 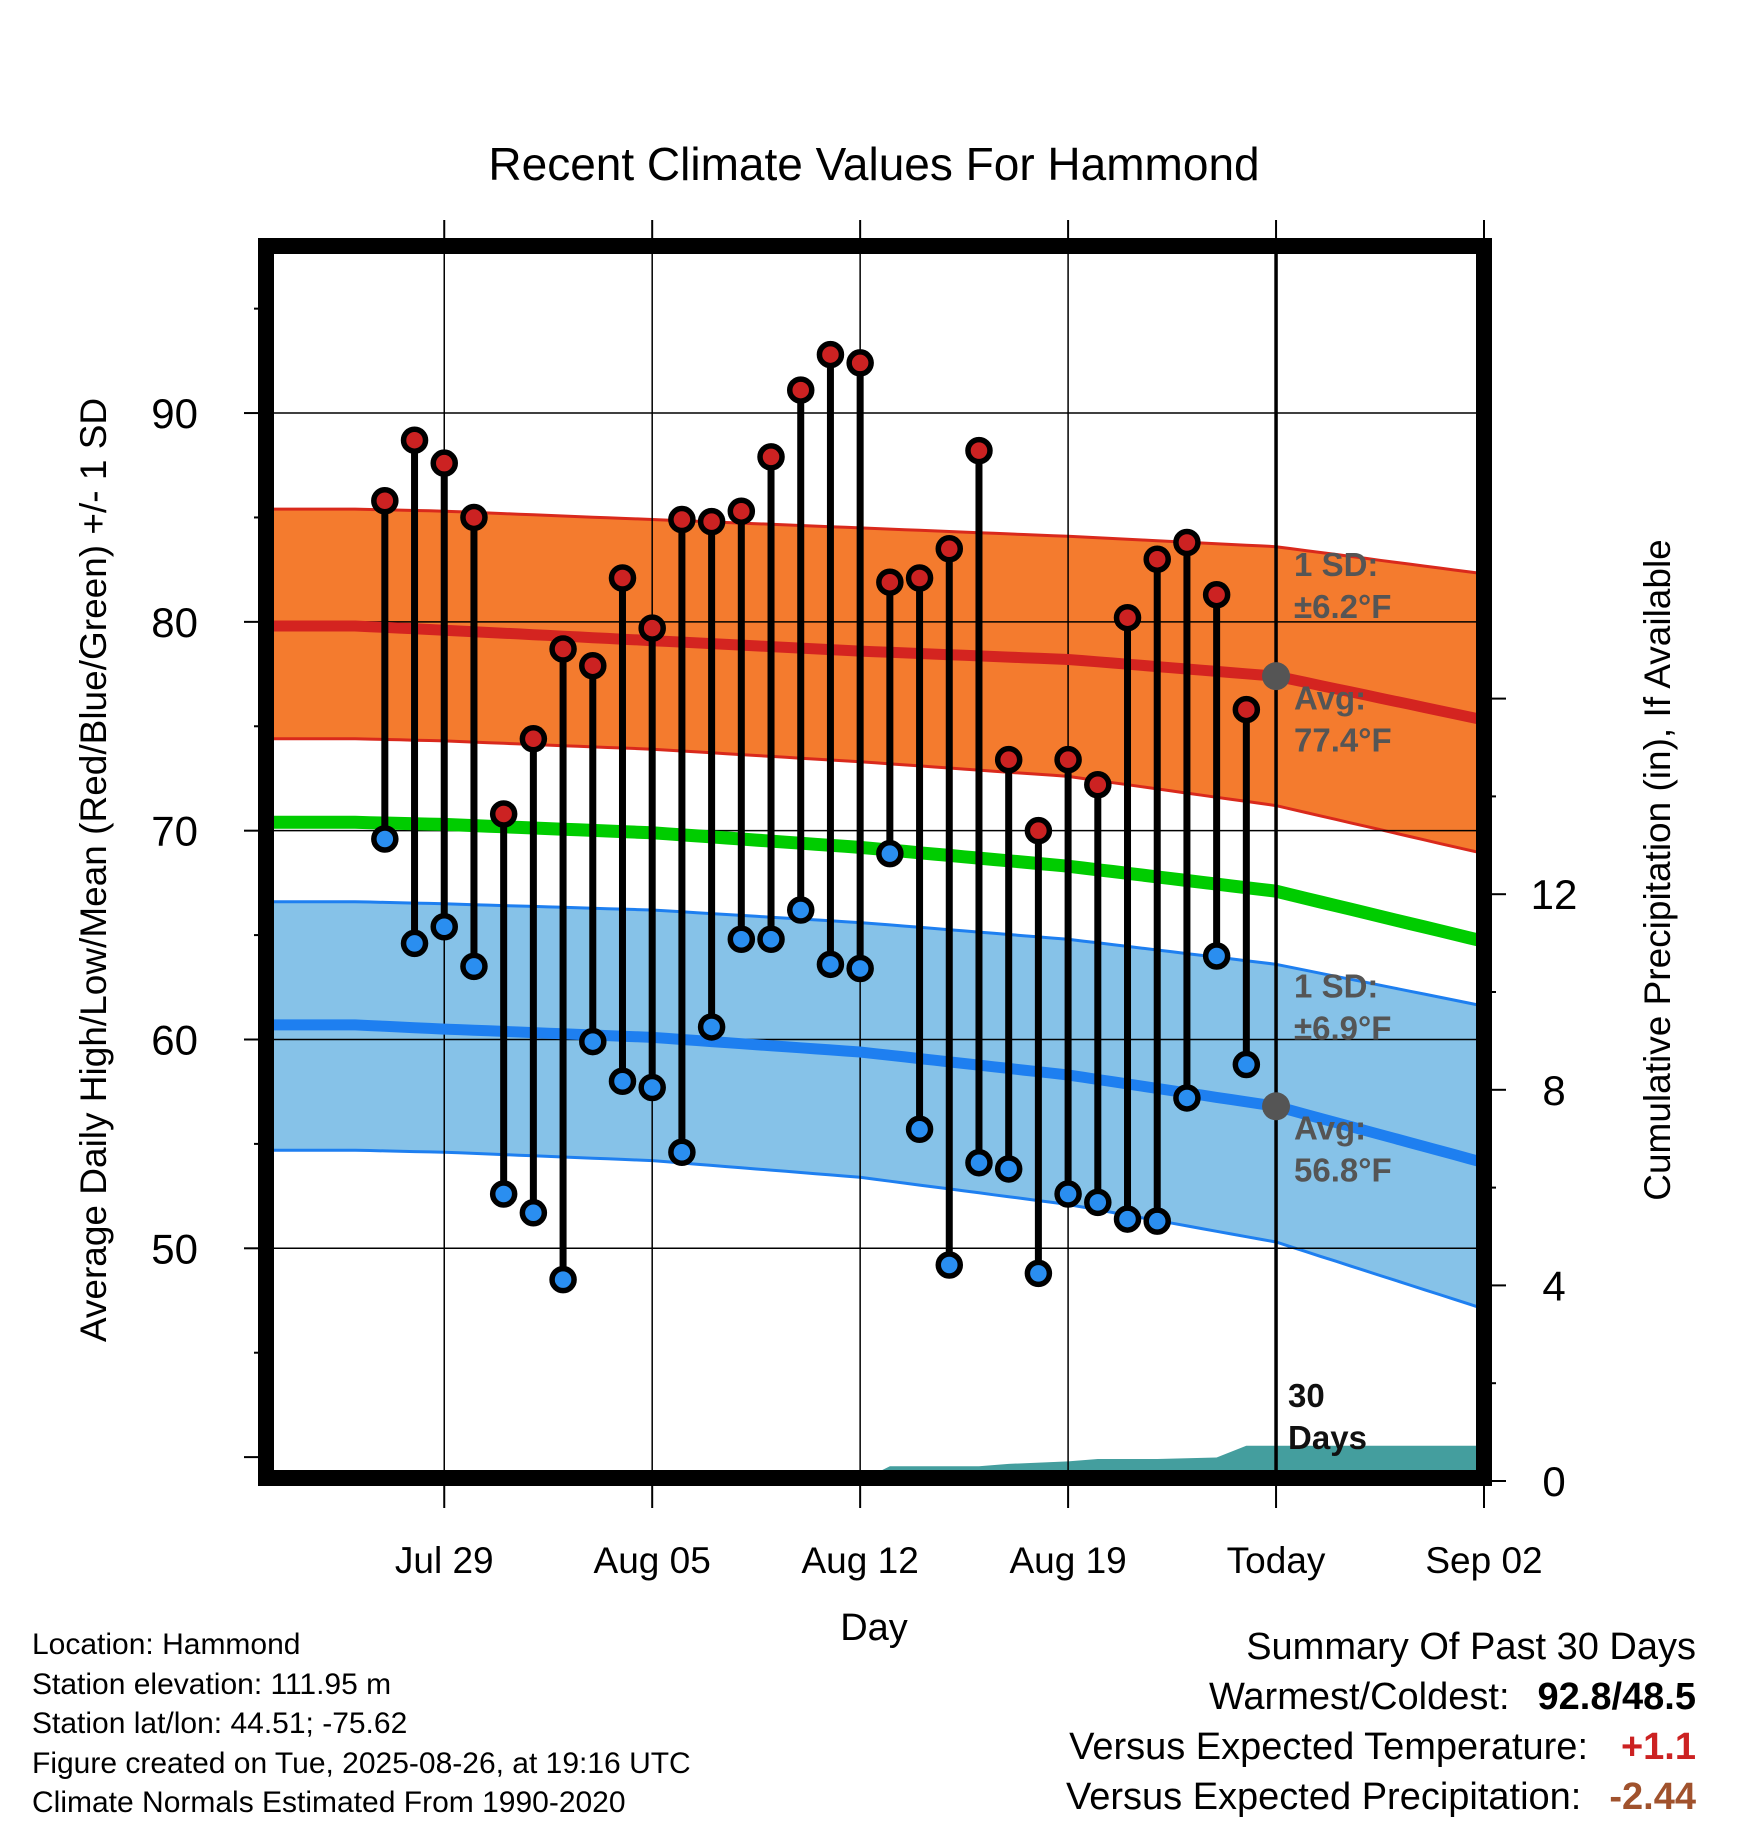 I want to click on precip-area, so click(x=1175, y=1461).